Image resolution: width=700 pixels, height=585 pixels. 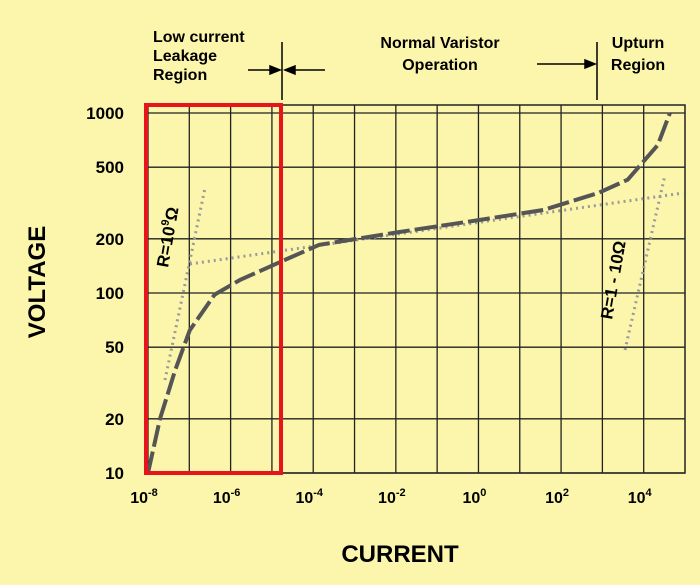 What do you see at coordinates (114, 419) in the screenshot?
I see `y-tick-label: 20` at bounding box center [114, 419].